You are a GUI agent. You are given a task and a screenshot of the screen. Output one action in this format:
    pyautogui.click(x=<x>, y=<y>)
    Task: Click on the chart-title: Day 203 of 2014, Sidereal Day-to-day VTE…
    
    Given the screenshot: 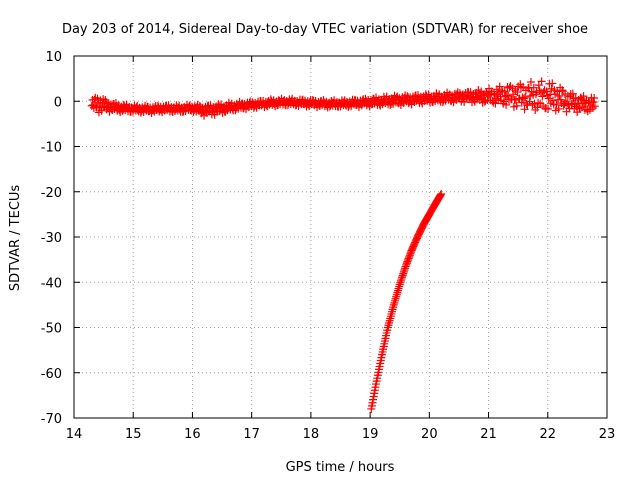 What is the action you would take?
    pyautogui.click(x=325, y=29)
    